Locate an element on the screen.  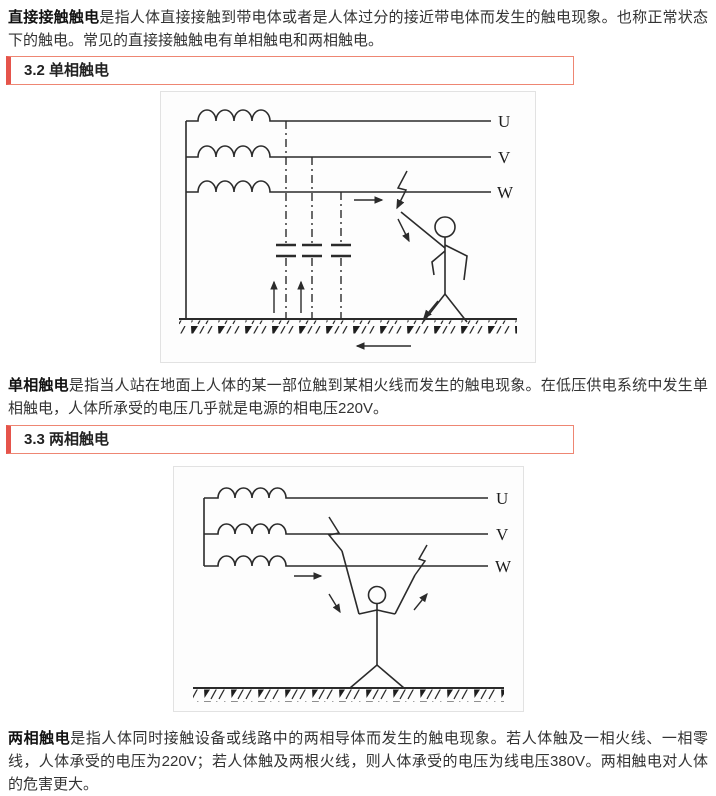
lightning-bolt-icon is located at coordinates (402, 190).